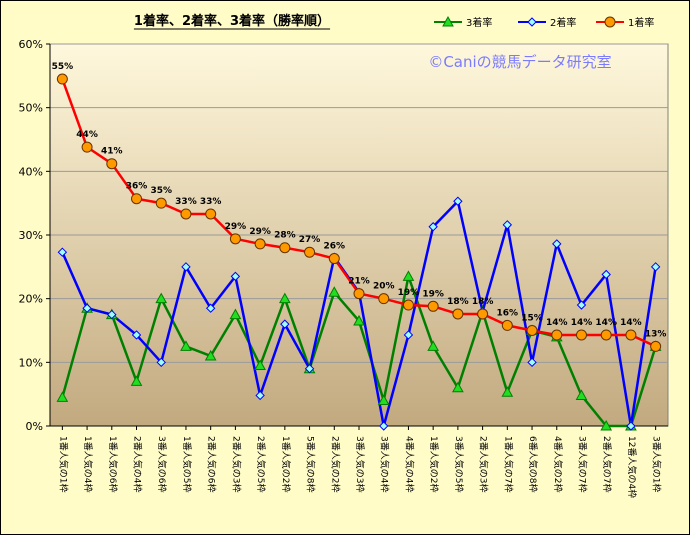  I want to click on y-tick-label: 10%, so click(31, 362).